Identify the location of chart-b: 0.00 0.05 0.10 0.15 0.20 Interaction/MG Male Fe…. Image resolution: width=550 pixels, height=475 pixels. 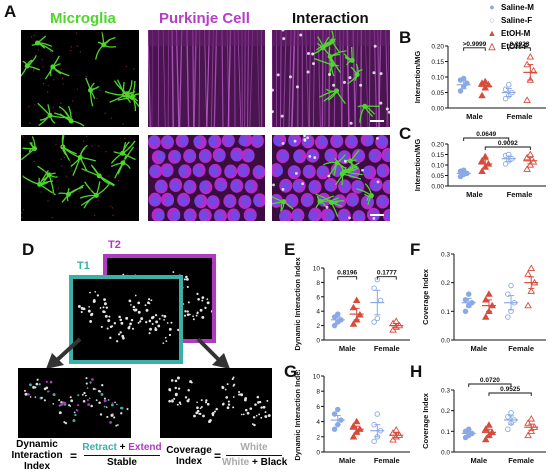
(479, 81).